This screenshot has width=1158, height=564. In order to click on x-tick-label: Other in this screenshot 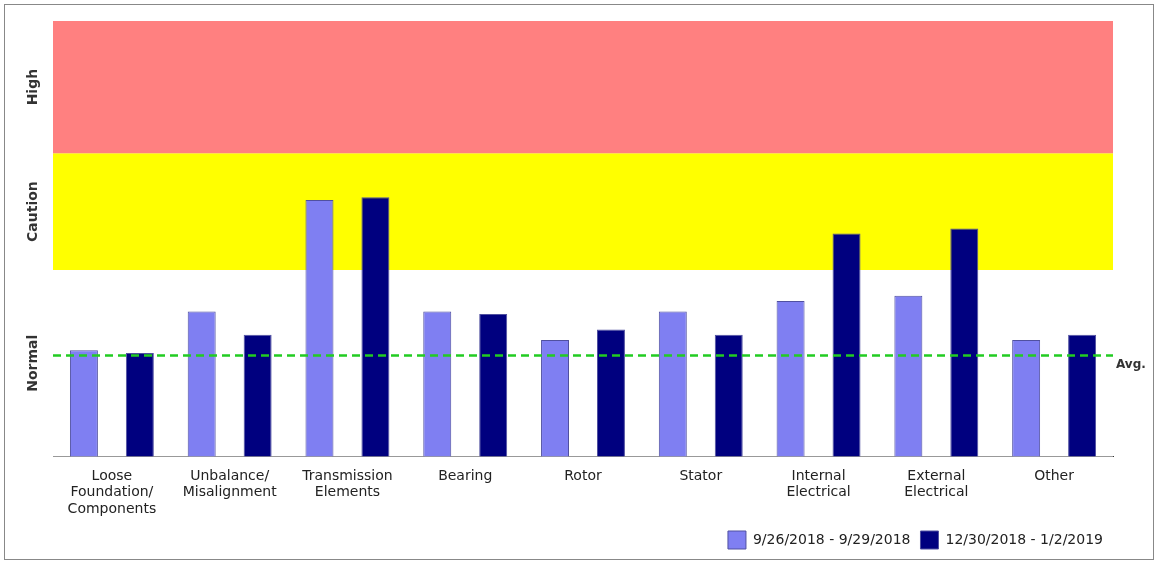, I will do `click(1054, 474)`.